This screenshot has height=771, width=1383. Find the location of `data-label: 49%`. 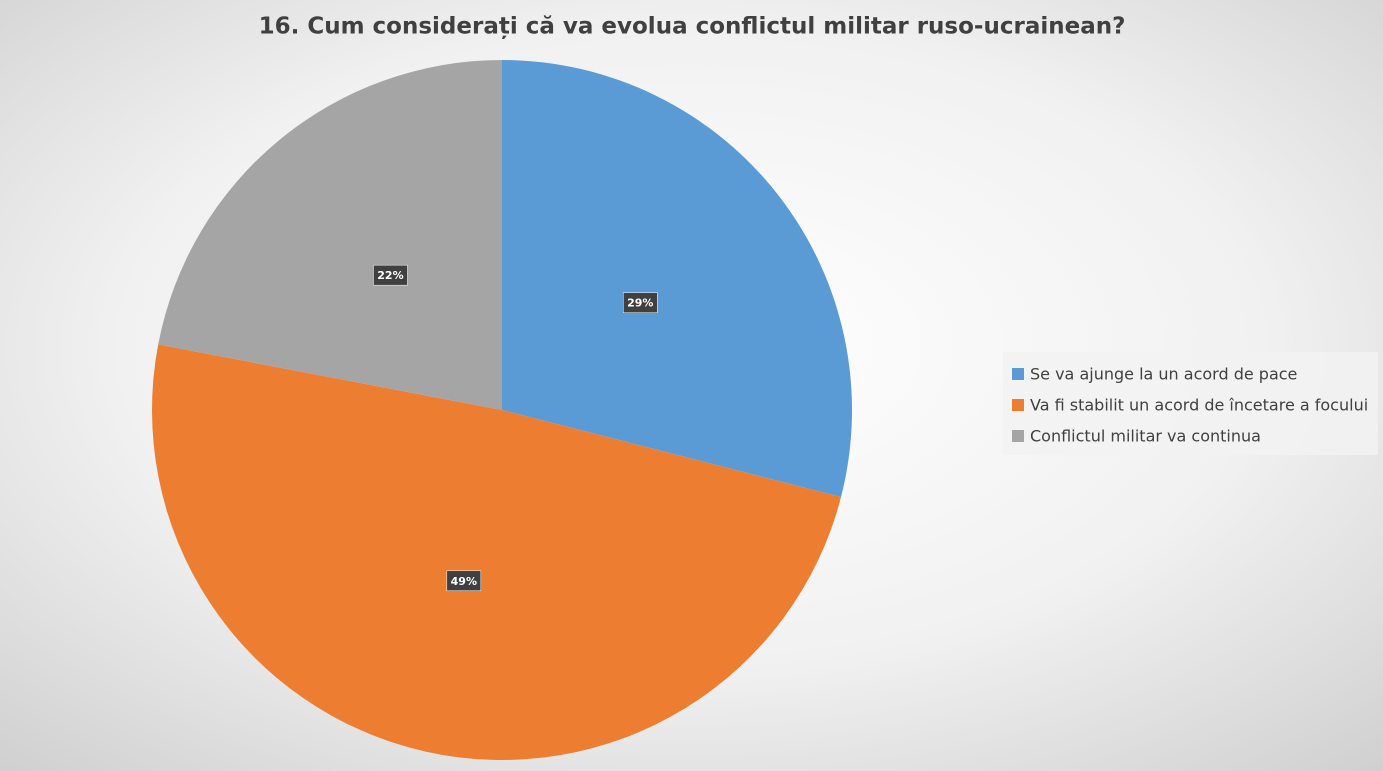

data-label: 49% is located at coordinates (464, 581).